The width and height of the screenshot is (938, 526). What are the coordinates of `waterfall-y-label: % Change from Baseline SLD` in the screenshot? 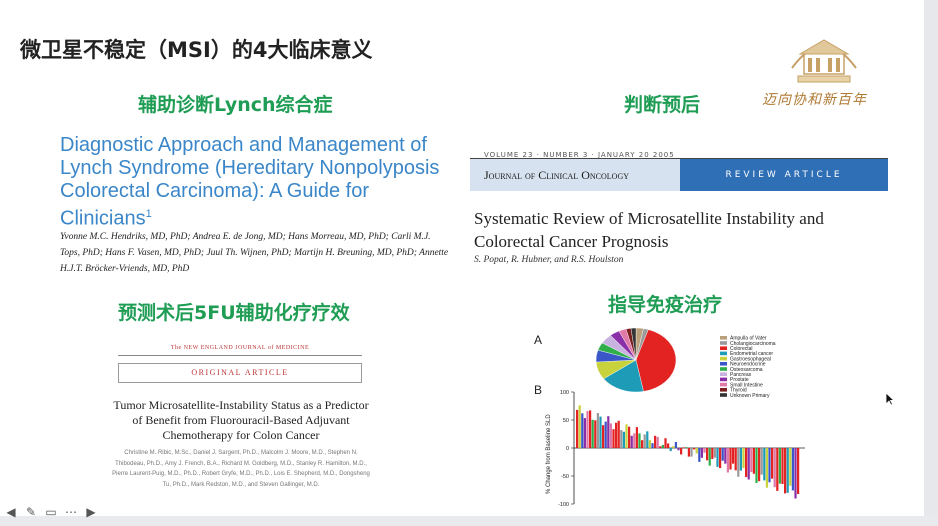 It's located at (549, 454).